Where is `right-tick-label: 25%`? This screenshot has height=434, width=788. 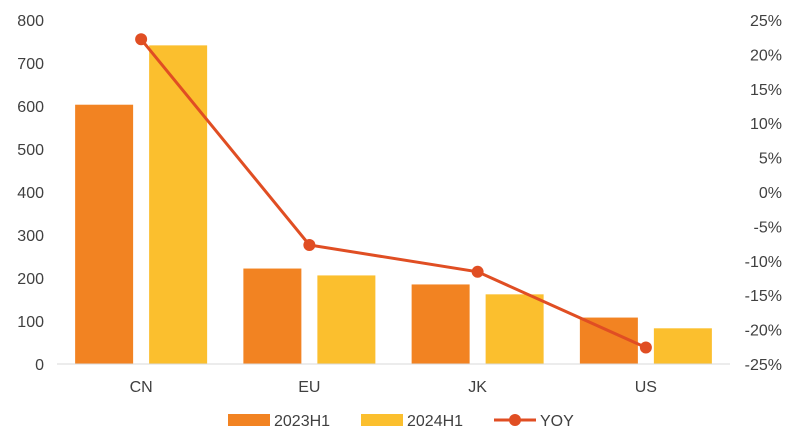 right-tick-label: 25% is located at coordinates (766, 21).